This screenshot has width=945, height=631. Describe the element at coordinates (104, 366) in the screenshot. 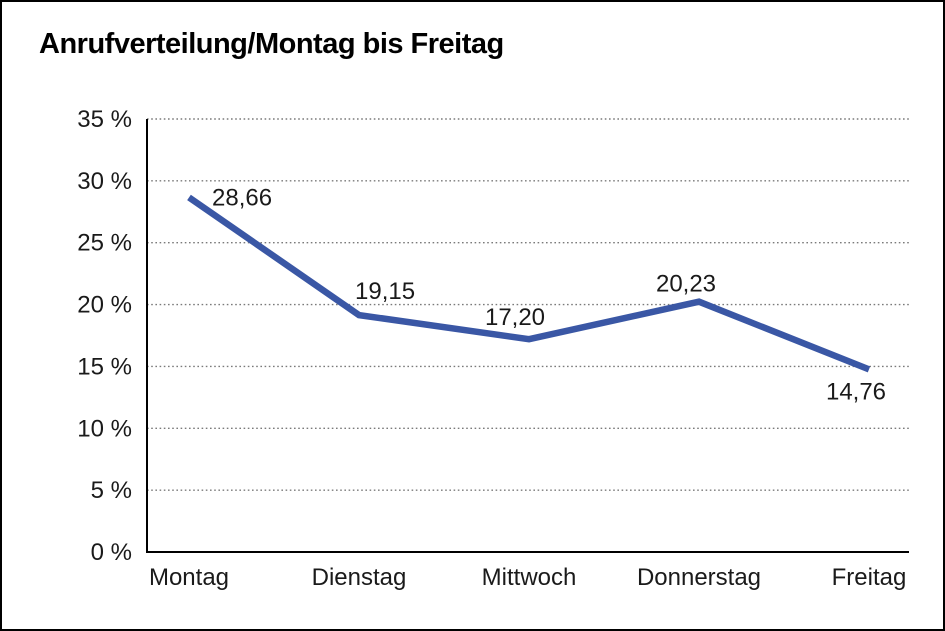

I see `y-tick-label: 15 %` at that location.